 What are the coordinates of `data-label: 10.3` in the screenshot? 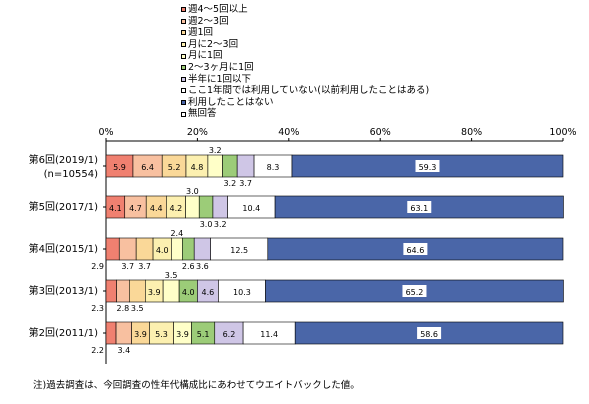 It's located at (242, 292).